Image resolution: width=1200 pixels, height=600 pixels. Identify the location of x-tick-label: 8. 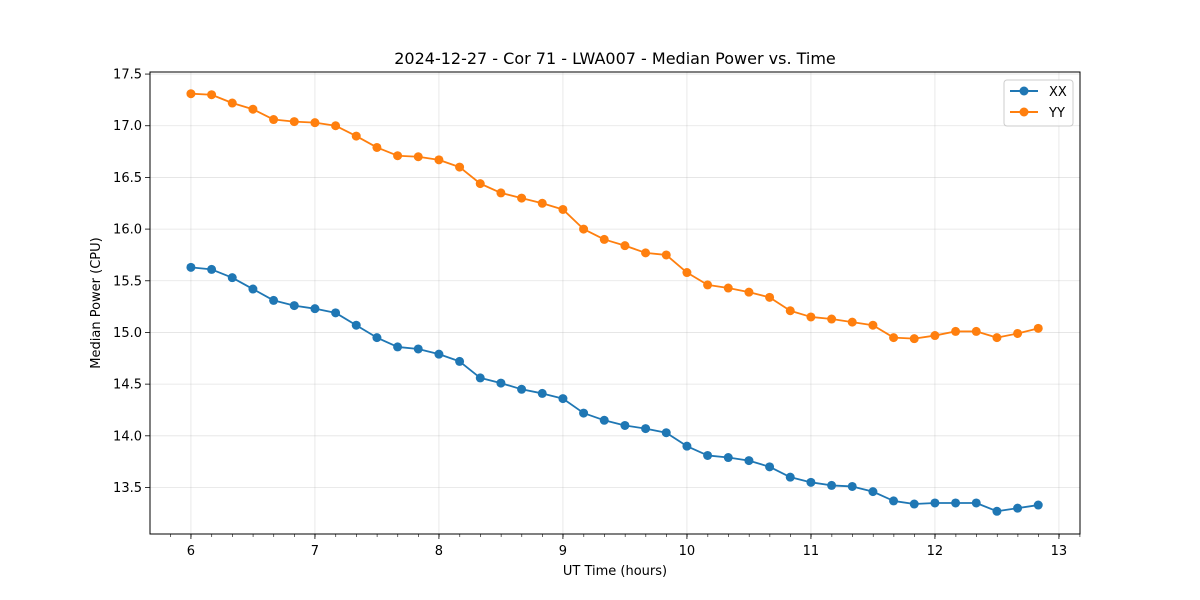
(439, 551).